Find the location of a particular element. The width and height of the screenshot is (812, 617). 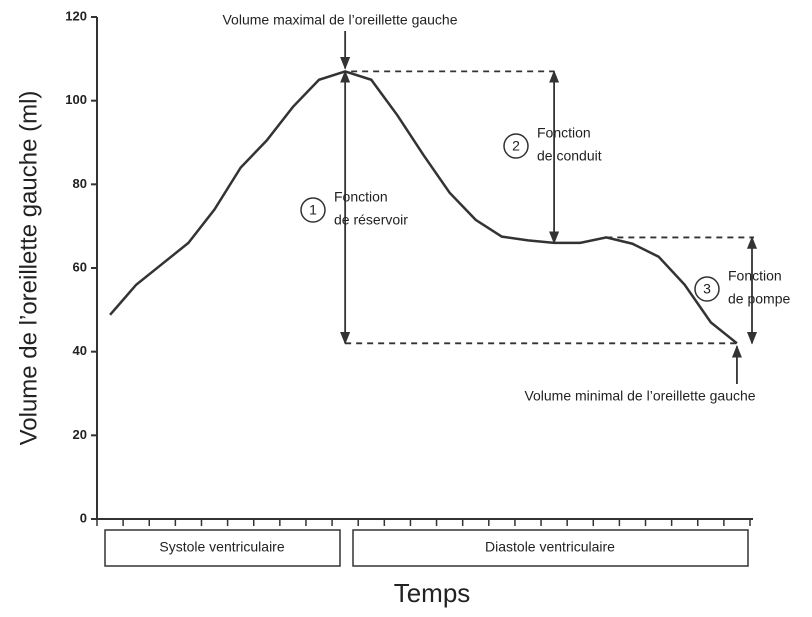

phase-label: Diastole ventriculaire is located at coordinates (550, 547).